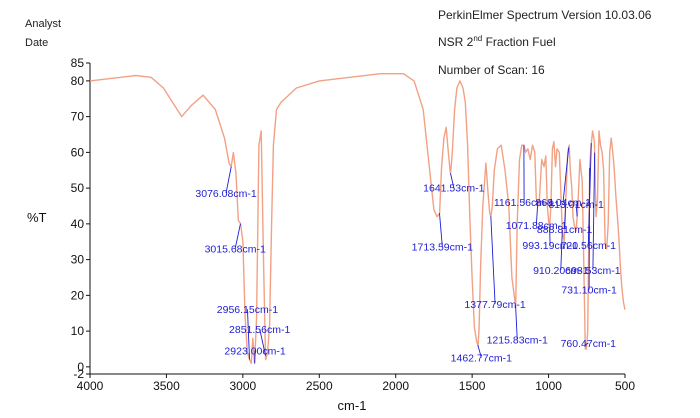 The width and height of the screenshot is (700, 418). Describe the element at coordinates (37, 217) in the screenshot. I see `y-axis-label: %T` at that location.